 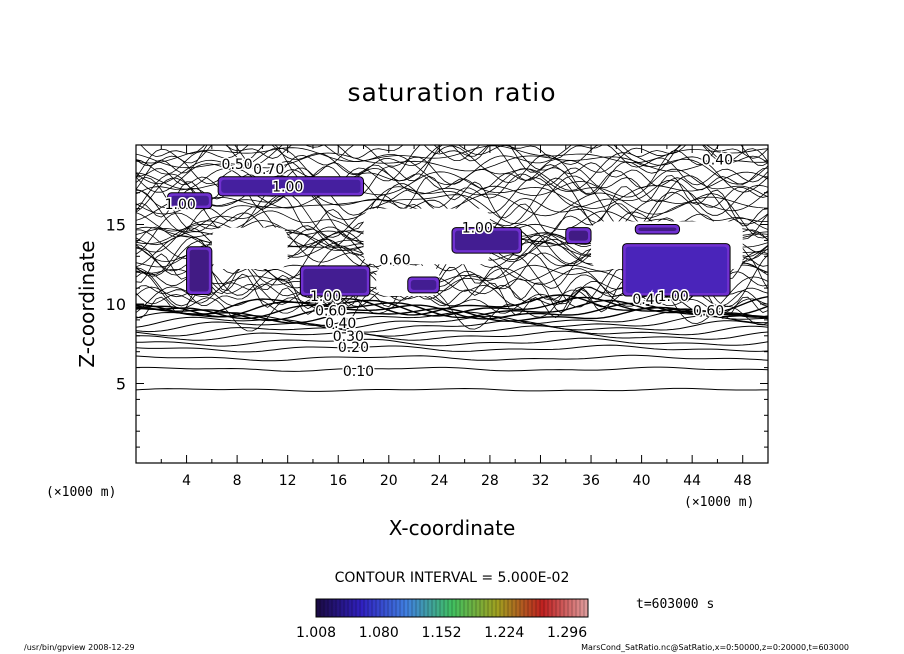 I want to click on x-tick-label: 24, so click(x=439, y=481).